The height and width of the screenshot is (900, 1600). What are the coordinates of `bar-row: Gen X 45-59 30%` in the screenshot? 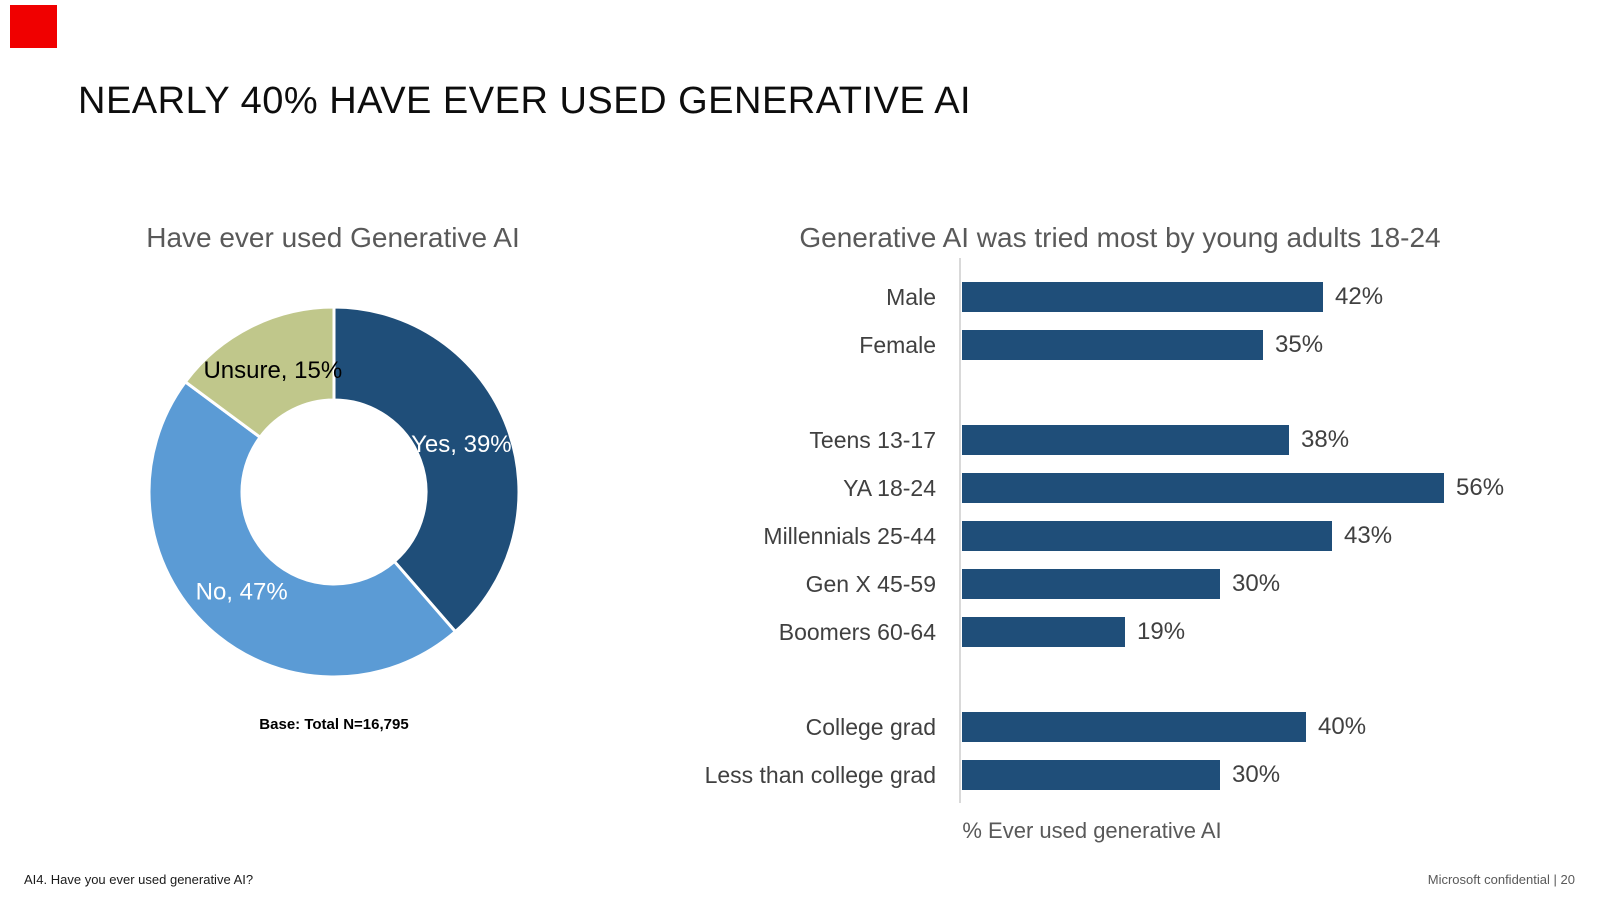 It's located at (1132, 584).